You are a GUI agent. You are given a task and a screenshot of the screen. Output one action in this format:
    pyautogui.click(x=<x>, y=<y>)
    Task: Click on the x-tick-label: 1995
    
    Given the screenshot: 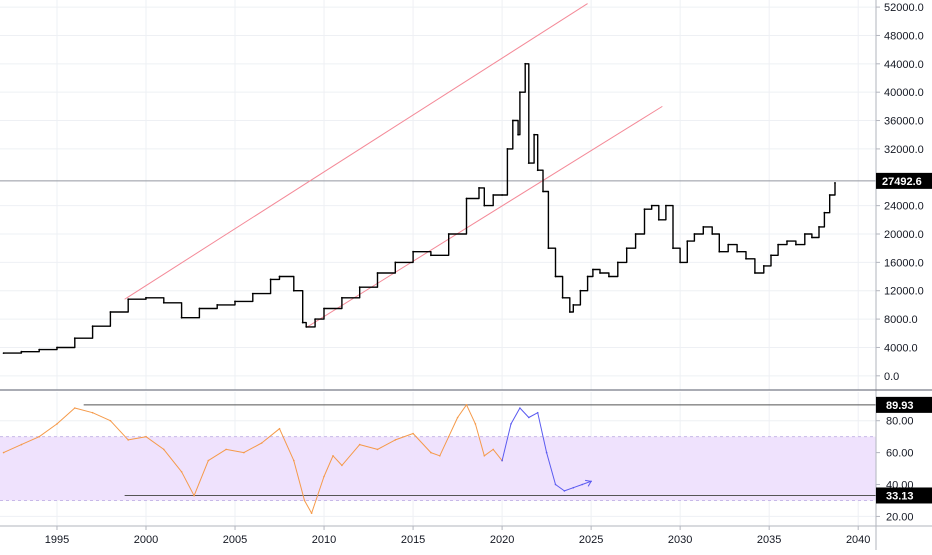 What is the action you would take?
    pyautogui.click(x=57, y=540)
    